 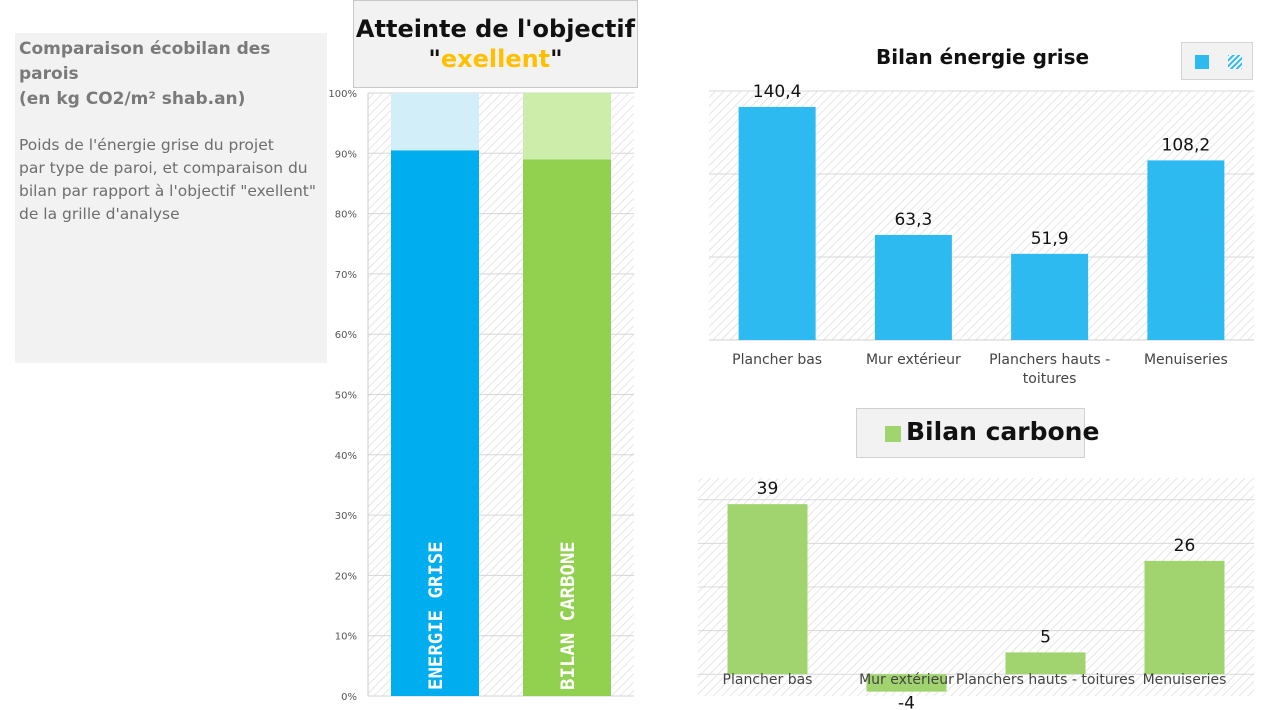 What do you see at coordinates (346, 396) in the screenshot?
I see `y-tick-label: 50%` at bounding box center [346, 396].